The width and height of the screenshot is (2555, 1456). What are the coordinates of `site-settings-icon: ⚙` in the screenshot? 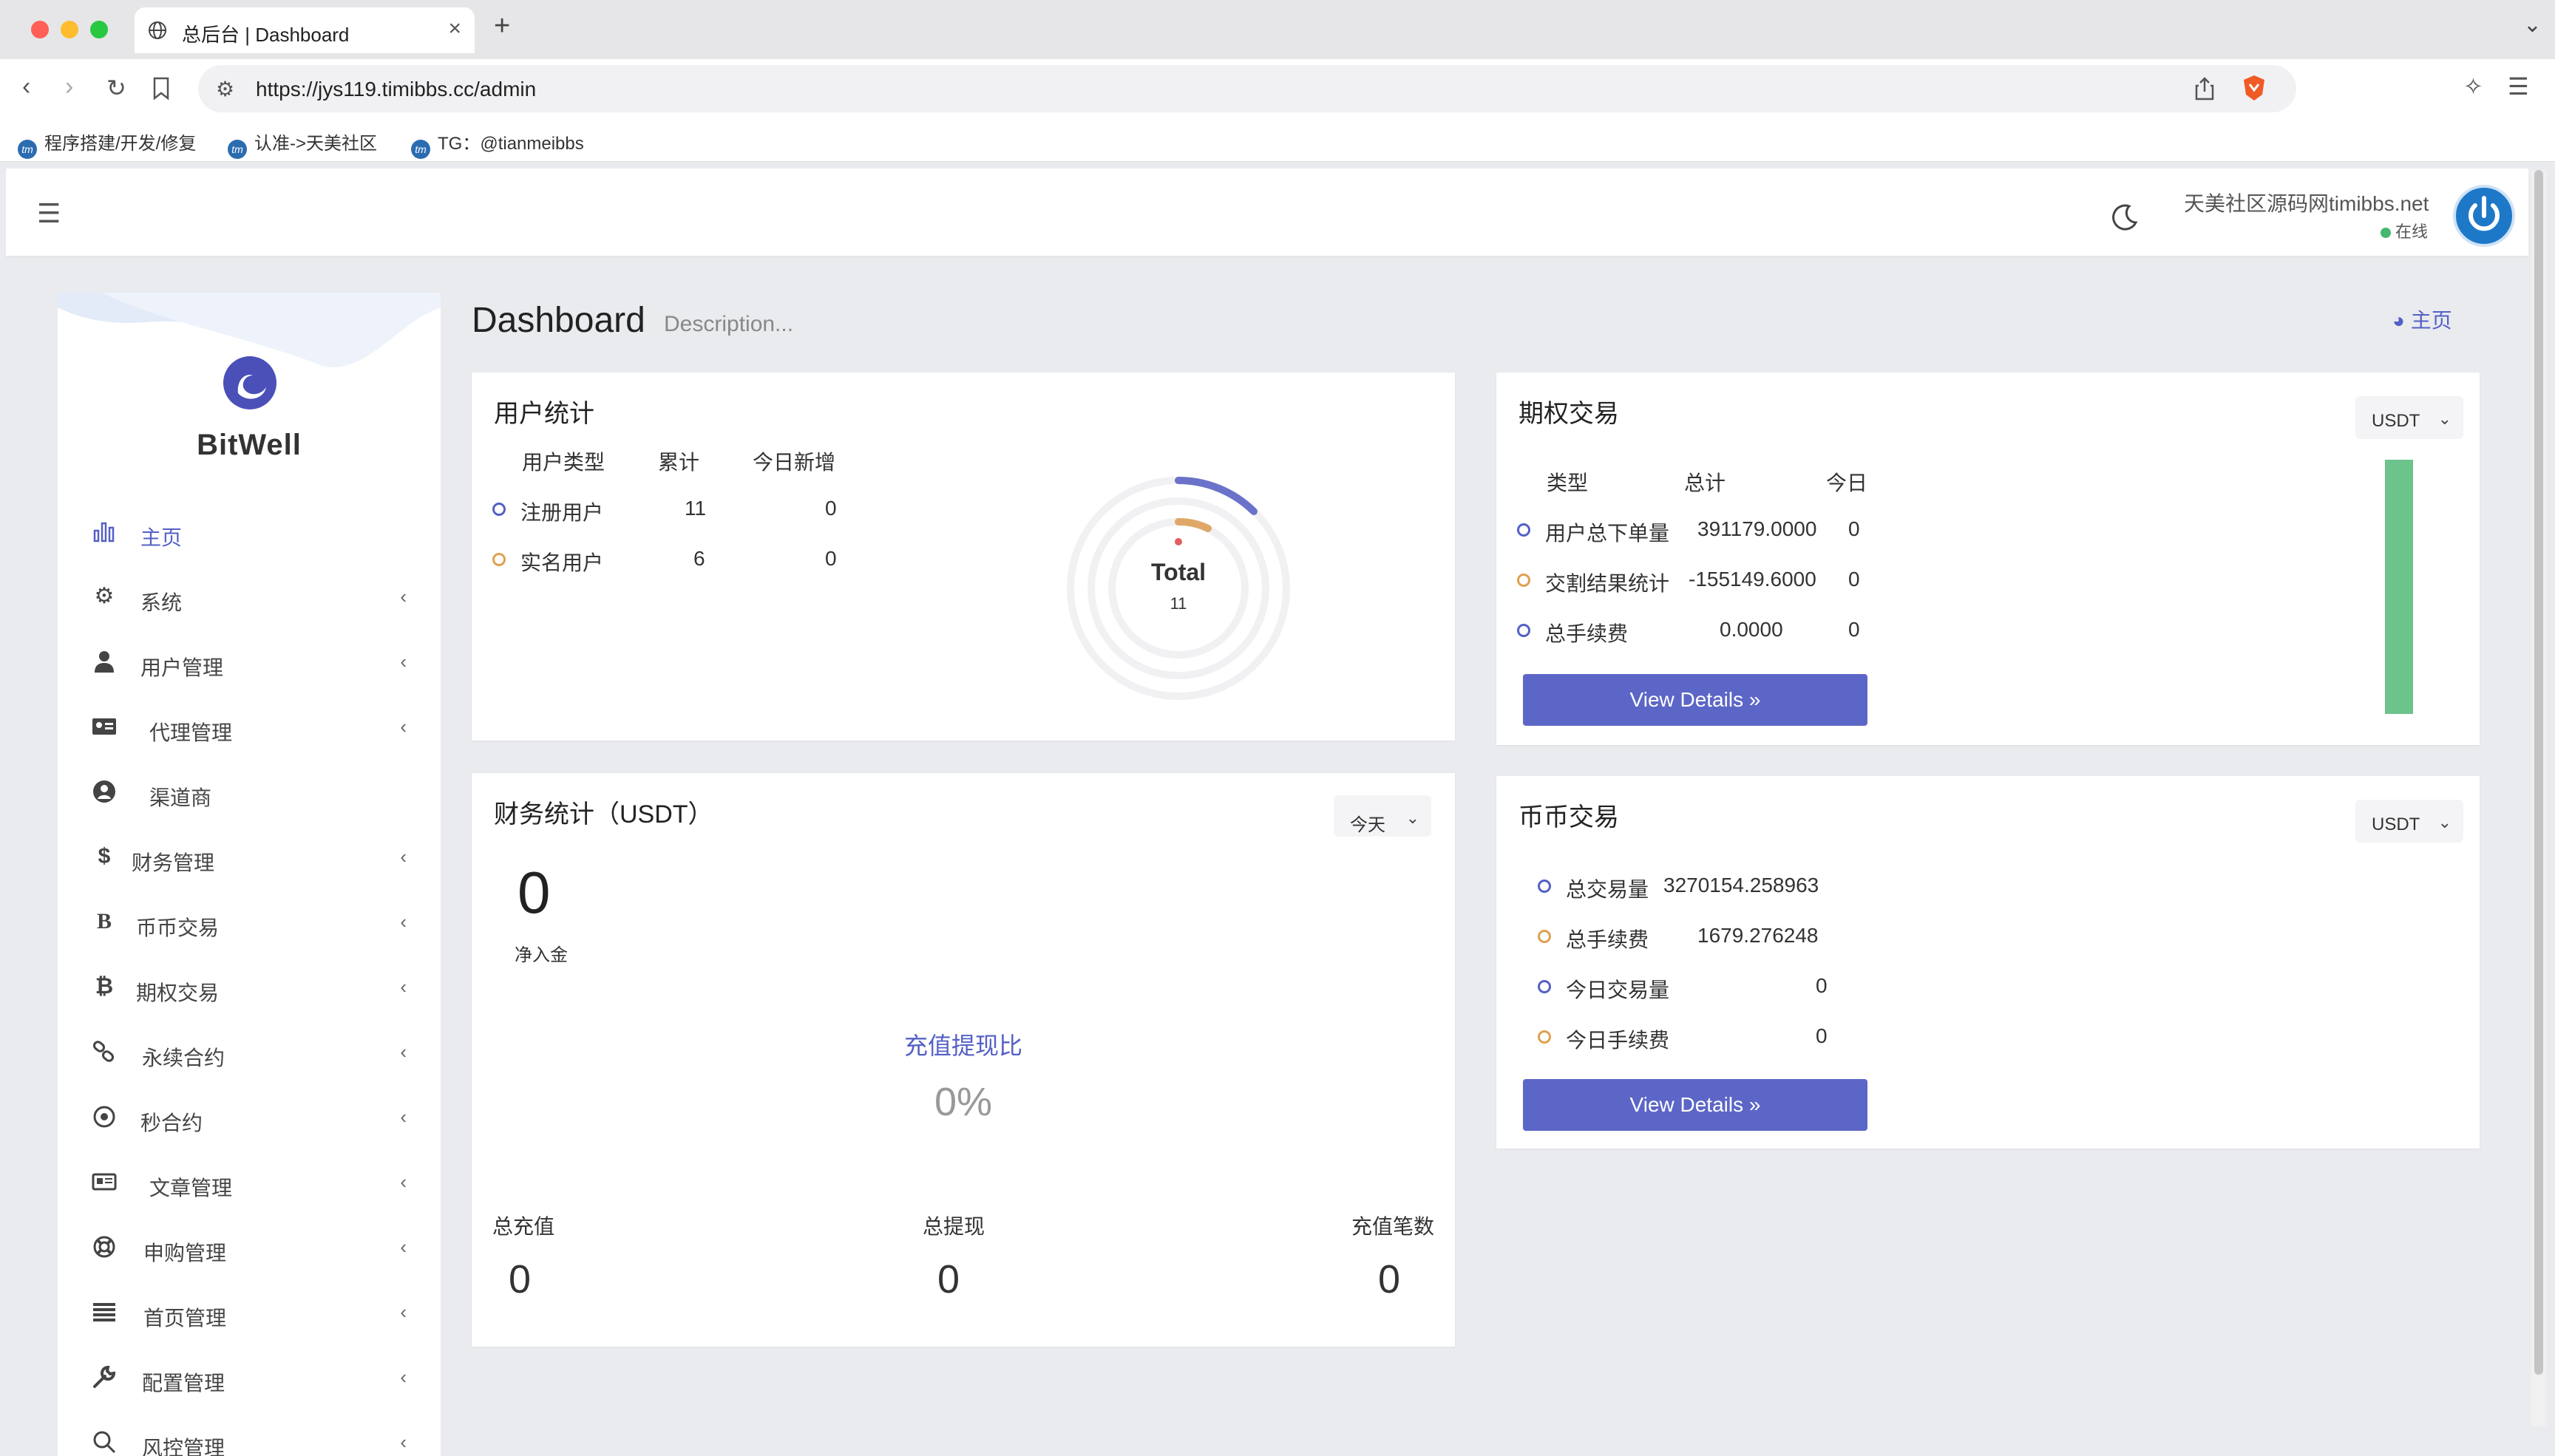 It's located at (226, 89).